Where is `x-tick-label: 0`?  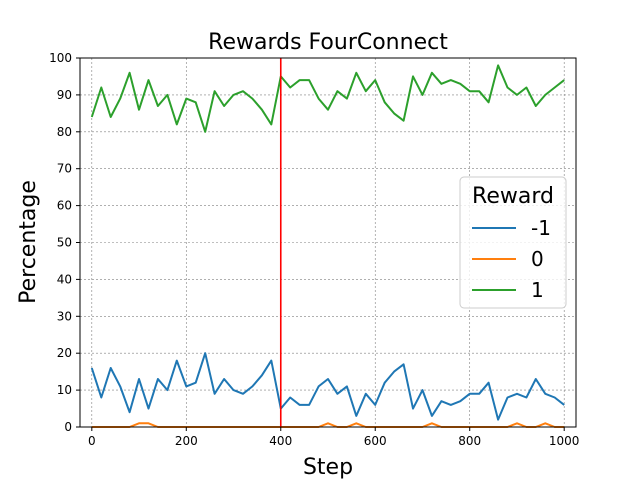 x-tick-label: 0 is located at coordinates (92, 441).